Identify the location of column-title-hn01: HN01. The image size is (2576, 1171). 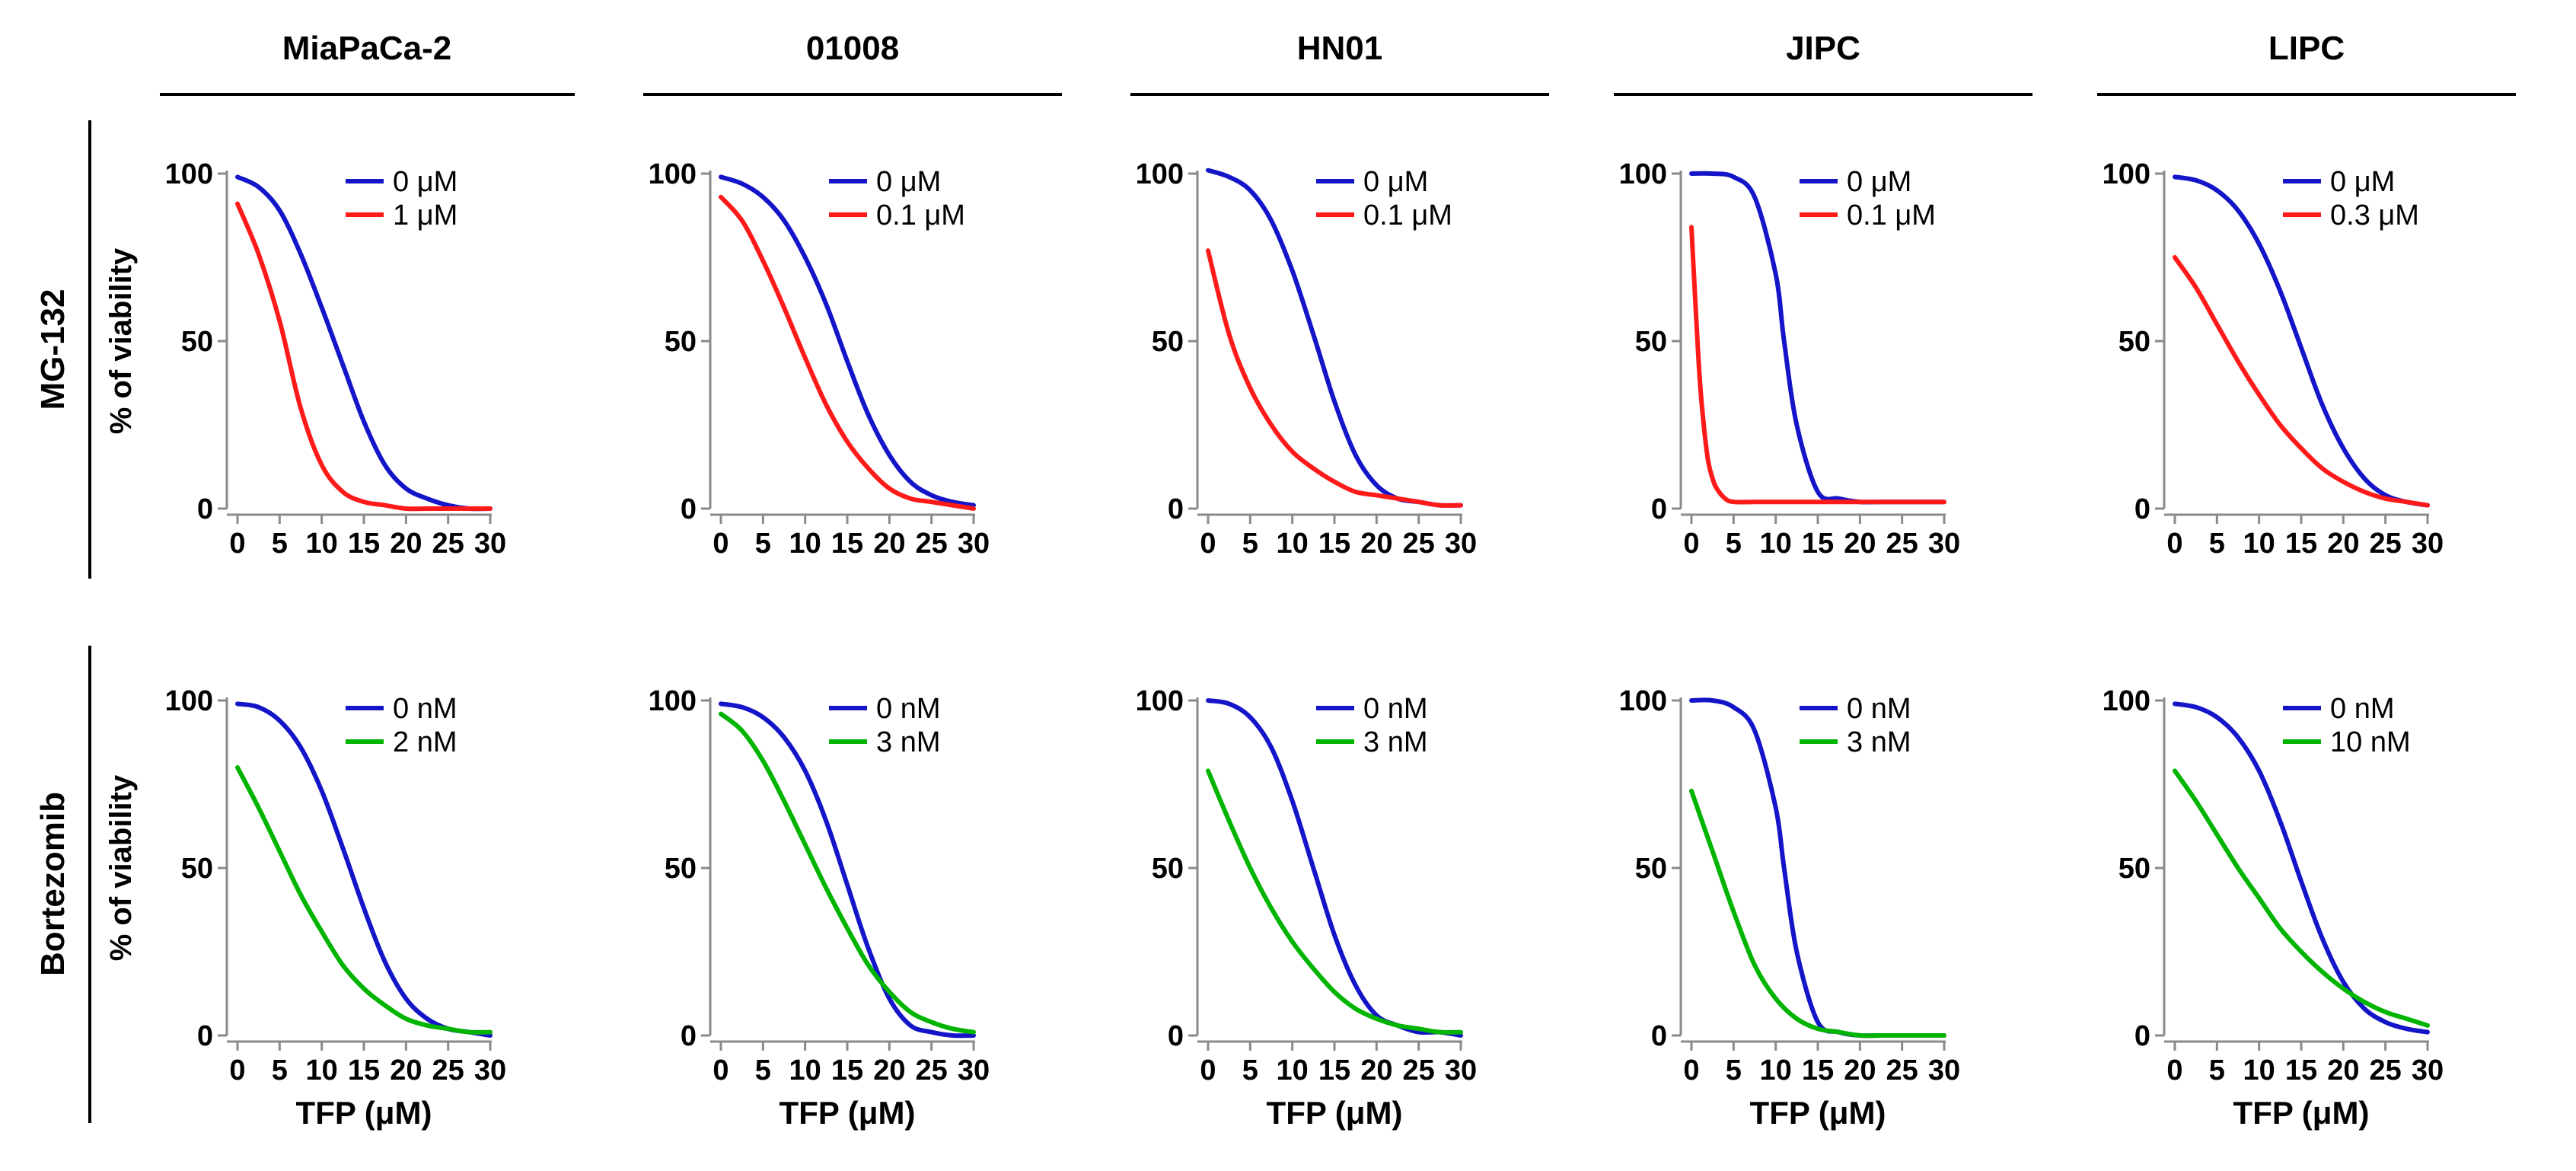
(1340, 48).